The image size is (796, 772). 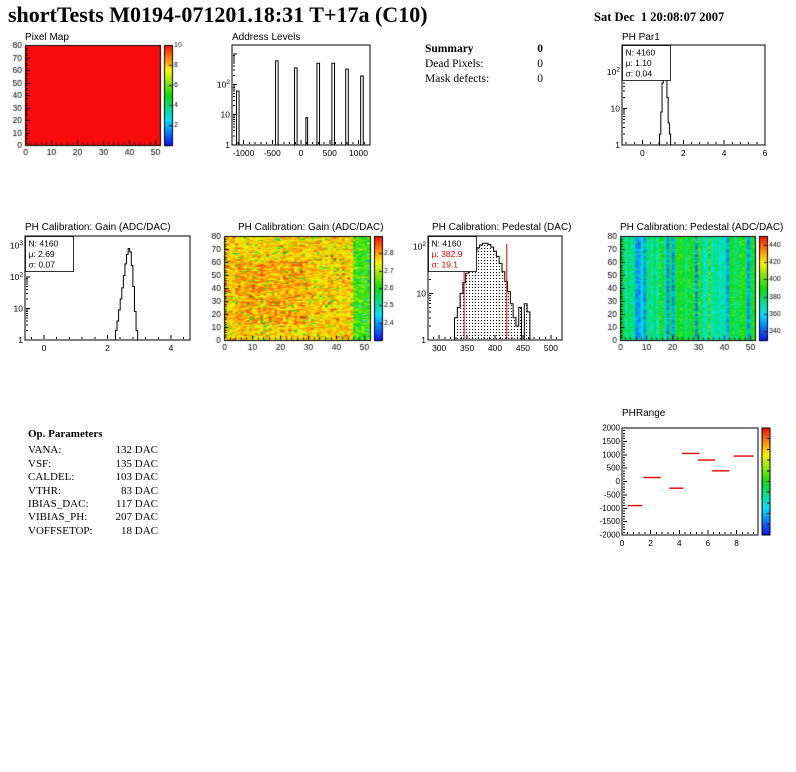 What do you see at coordinates (47, 37) in the screenshot?
I see `chart-title-pixel-map: Pixel Map` at bounding box center [47, 37].